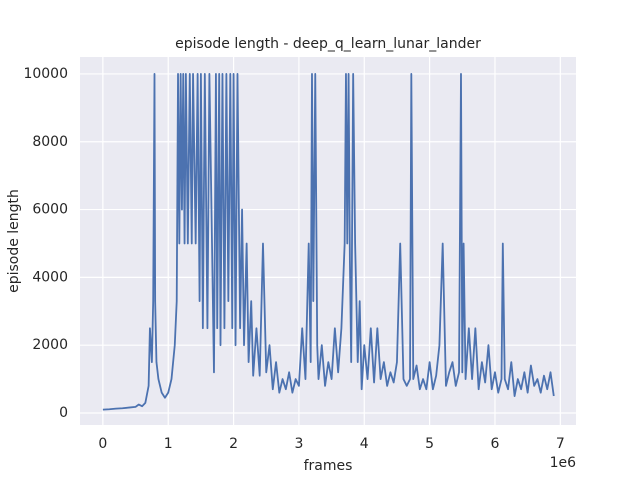  What do you see at coordinates (50, 142) in the screenshot?
I see `y-tick-label: 8000` at bounding box center [50, 142].